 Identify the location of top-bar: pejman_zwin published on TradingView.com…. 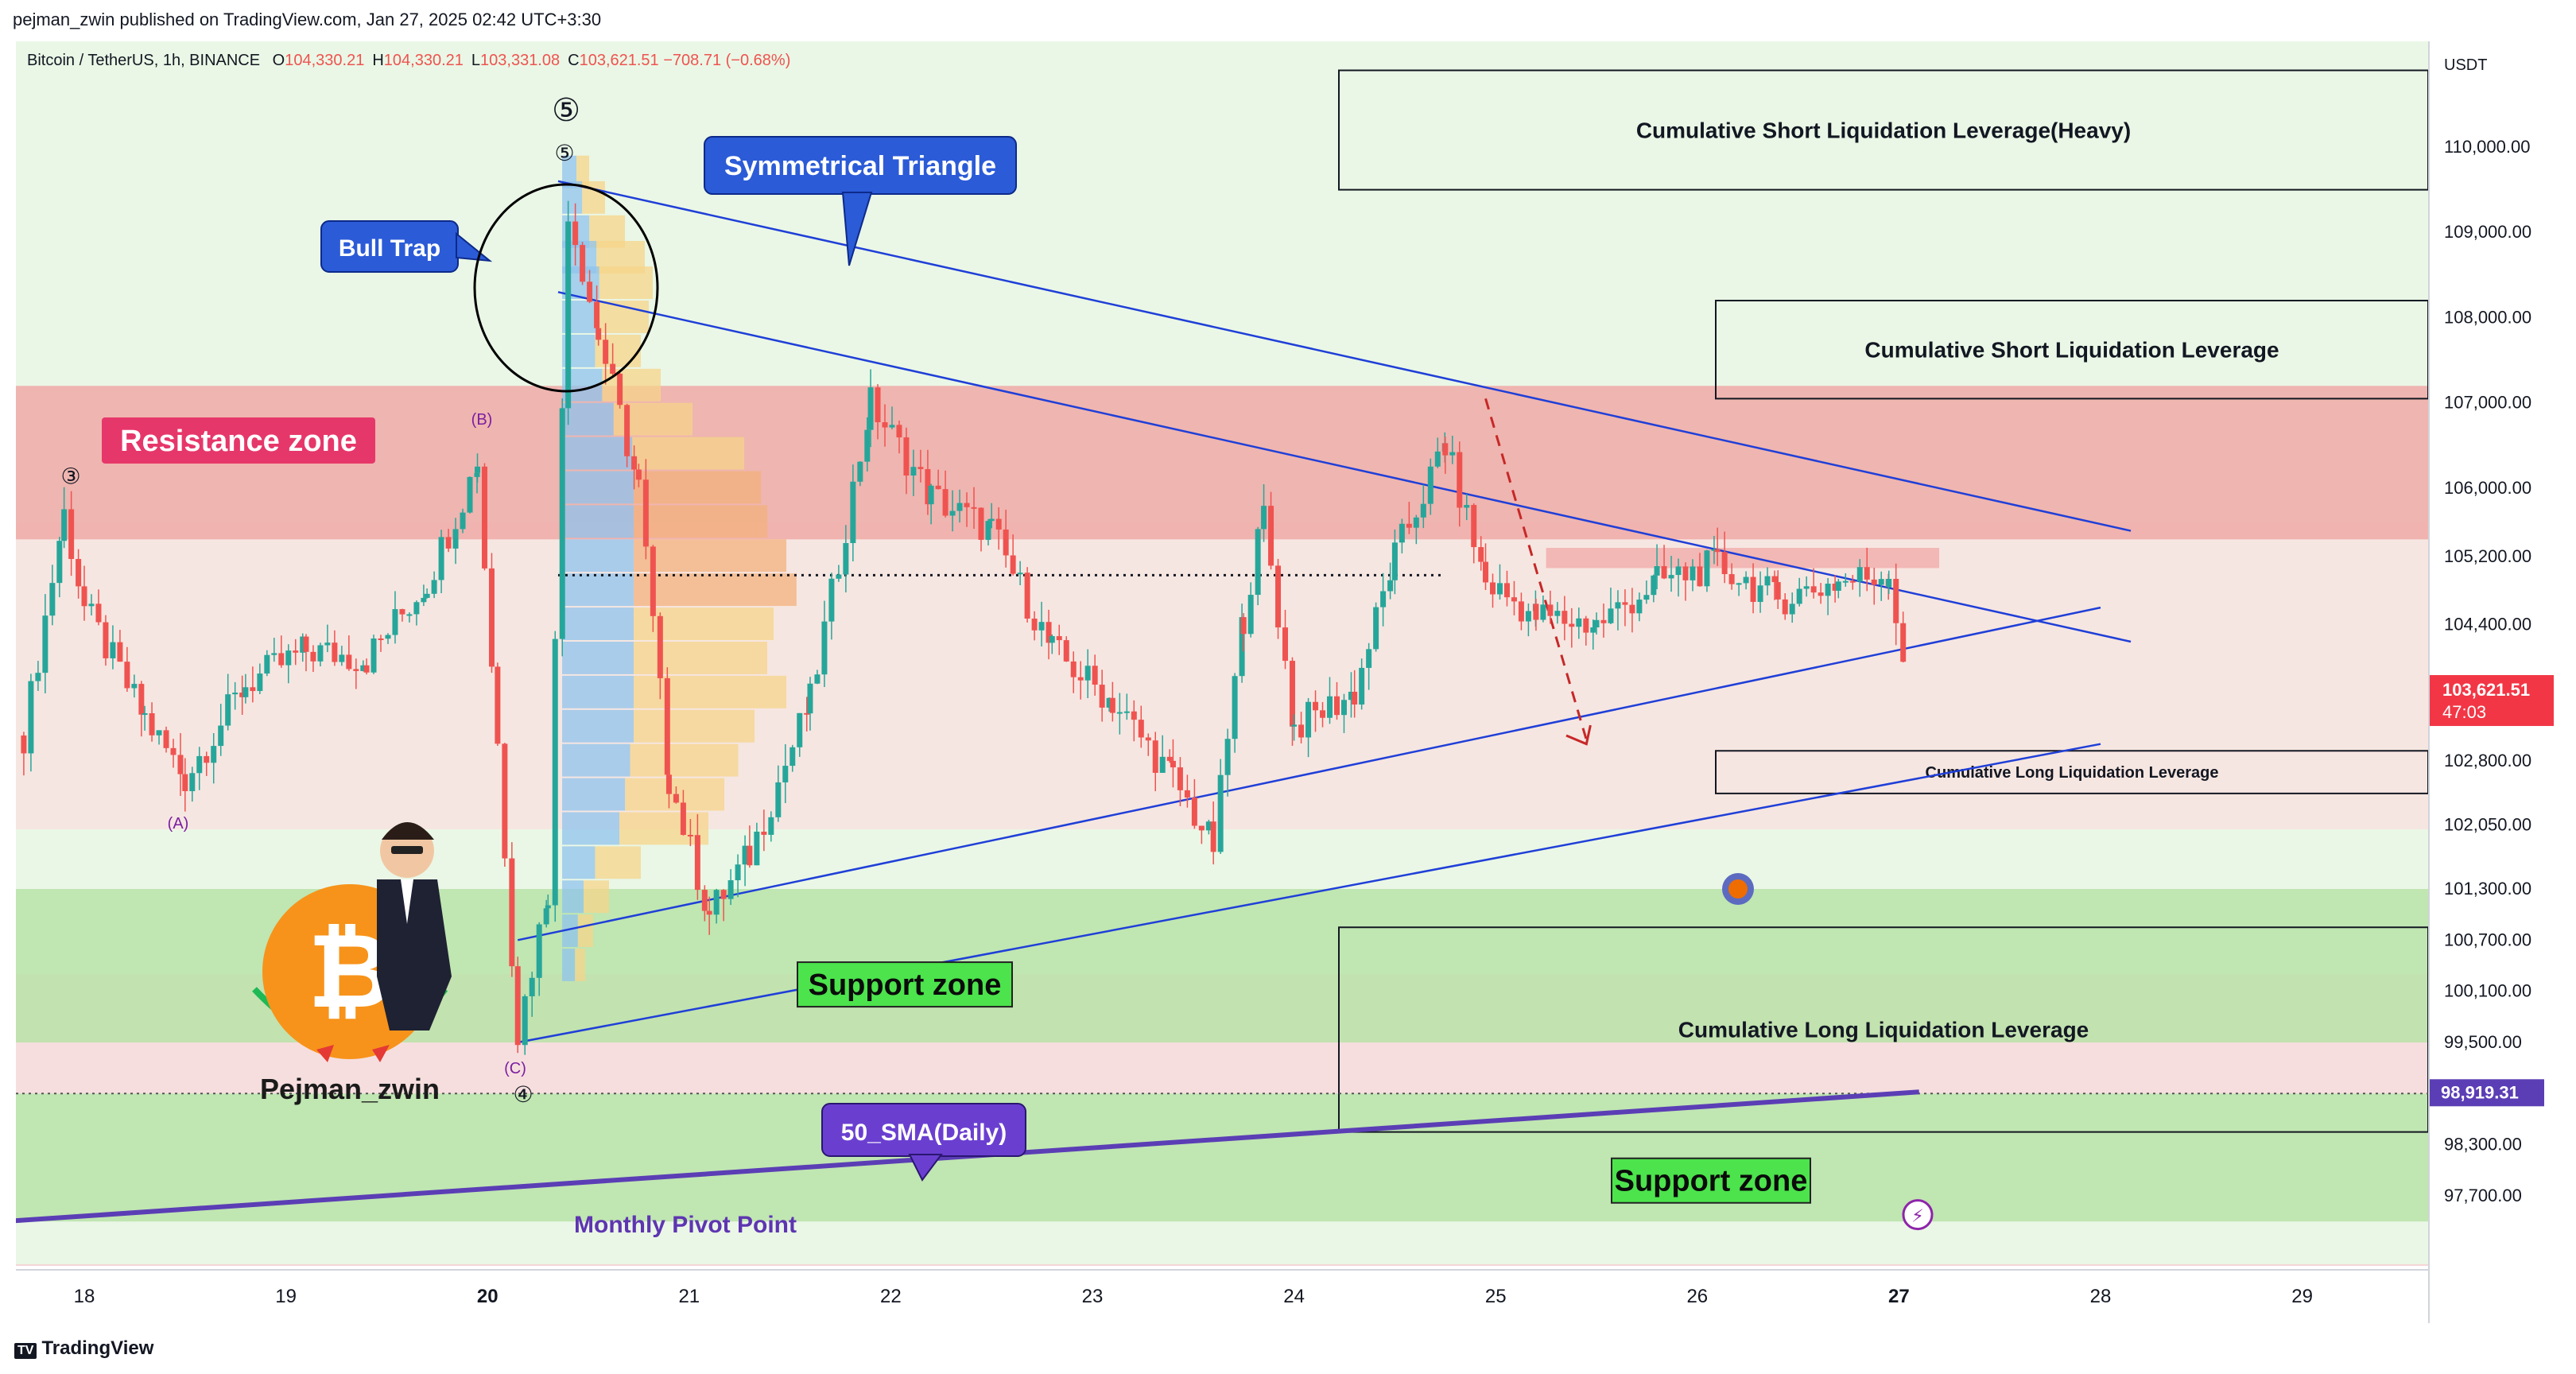
(1288, 20).